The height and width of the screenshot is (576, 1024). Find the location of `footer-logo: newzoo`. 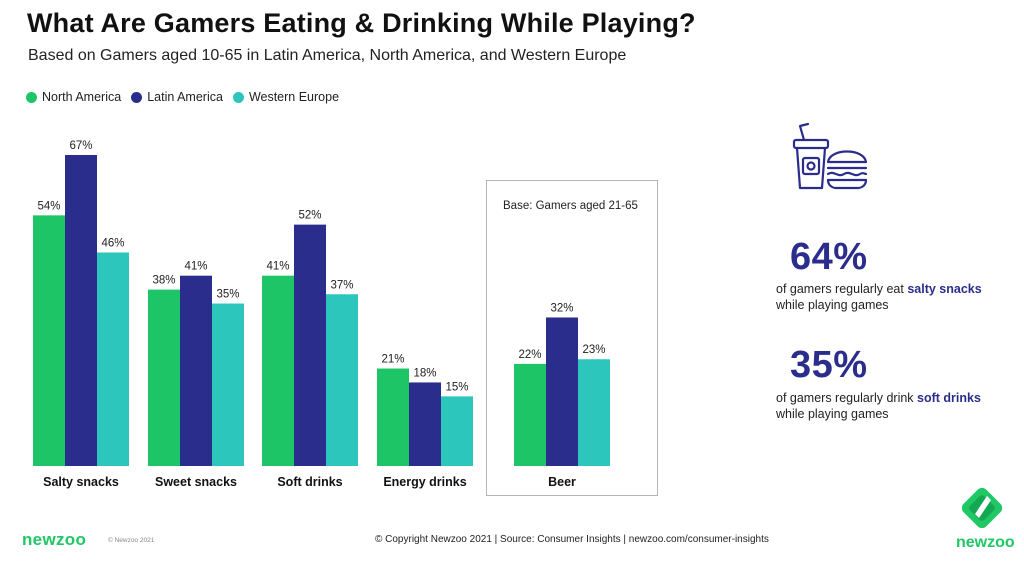

footer-logo: newzoo is located at coordinates (54, 539).